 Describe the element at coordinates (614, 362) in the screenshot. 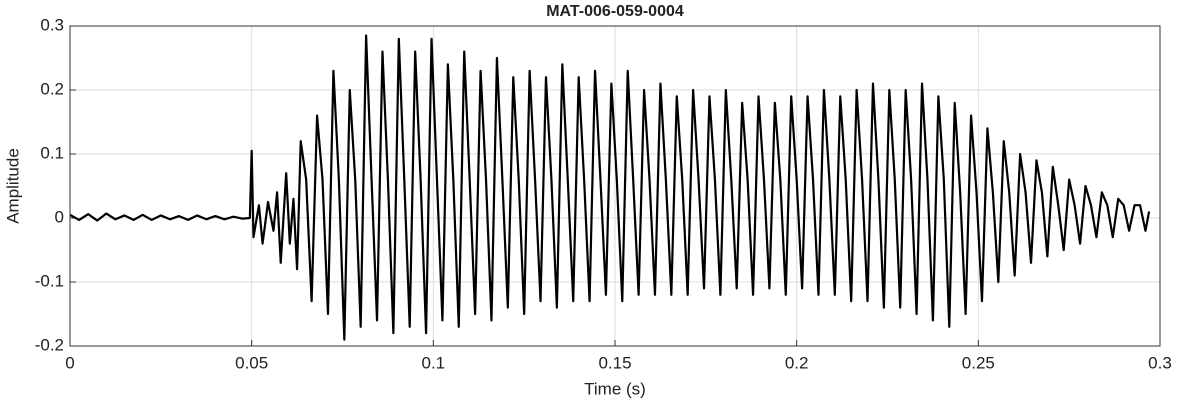

I see `x-tick-label: 0.15` at that location.